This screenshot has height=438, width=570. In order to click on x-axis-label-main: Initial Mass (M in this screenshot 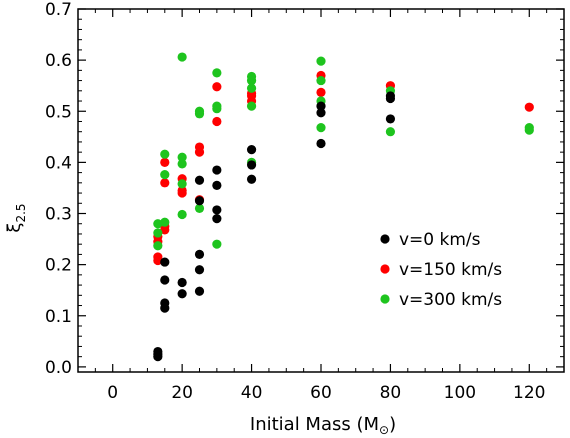, I will do `click(314, 424)`.